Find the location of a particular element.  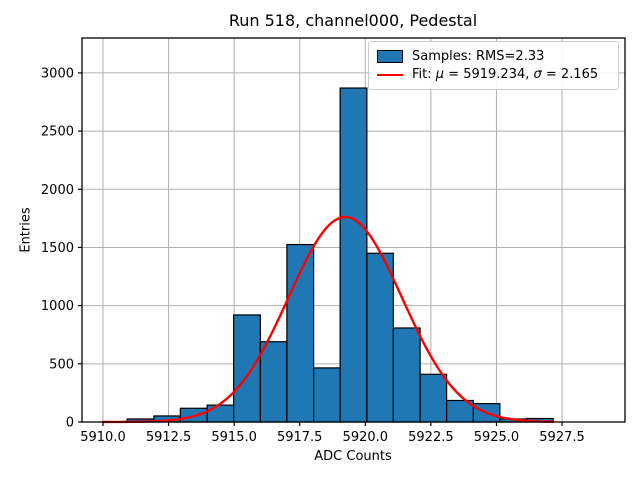

mu-symbol: μ is located at coordinates (440, 75).